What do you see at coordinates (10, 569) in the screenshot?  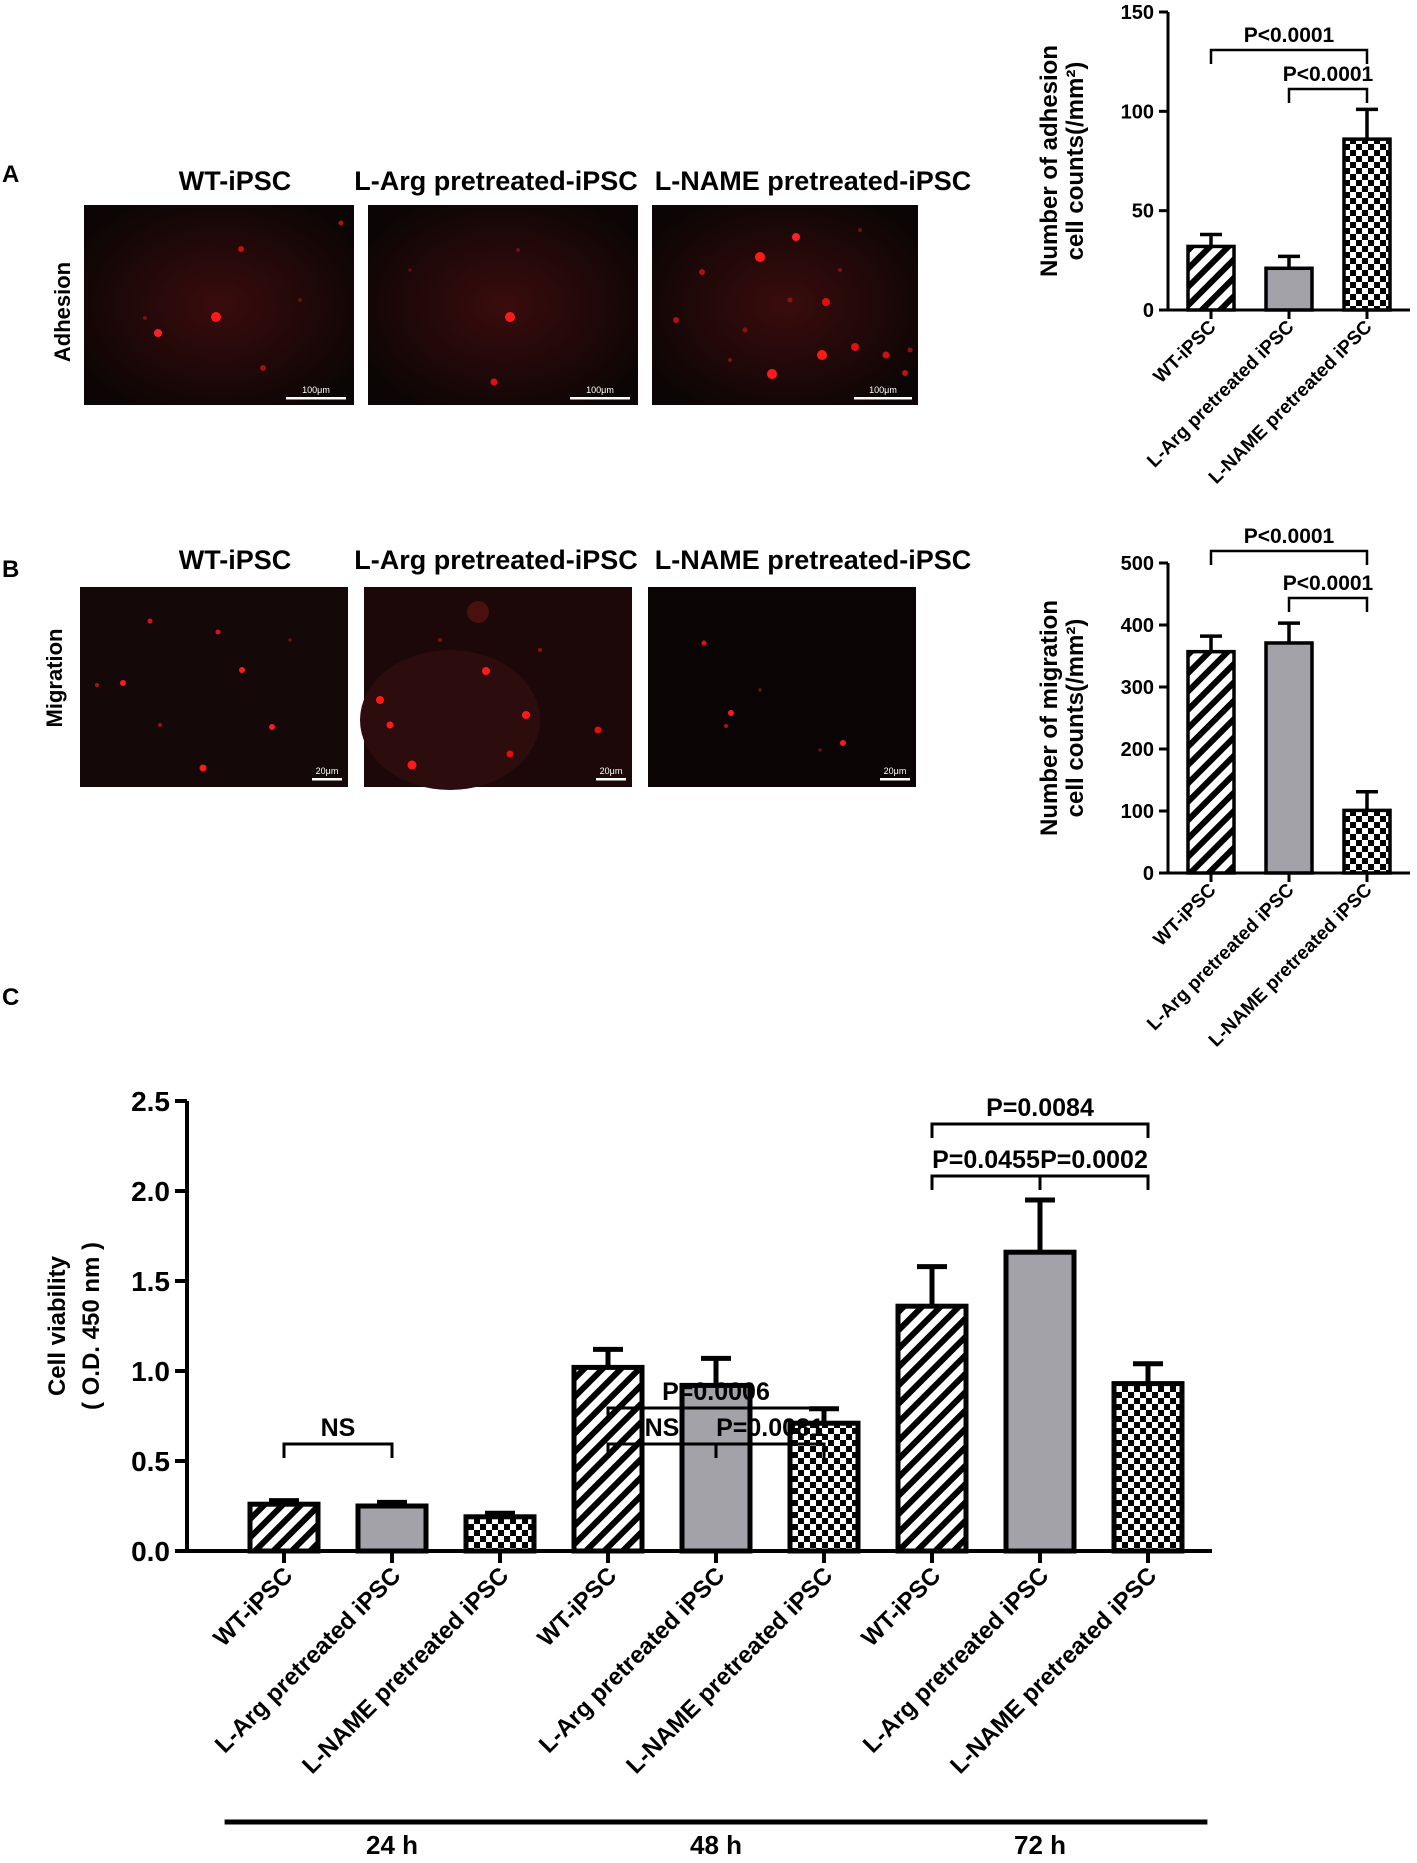 I see `panel-letter-b: B` at bounding box center [10, 569].